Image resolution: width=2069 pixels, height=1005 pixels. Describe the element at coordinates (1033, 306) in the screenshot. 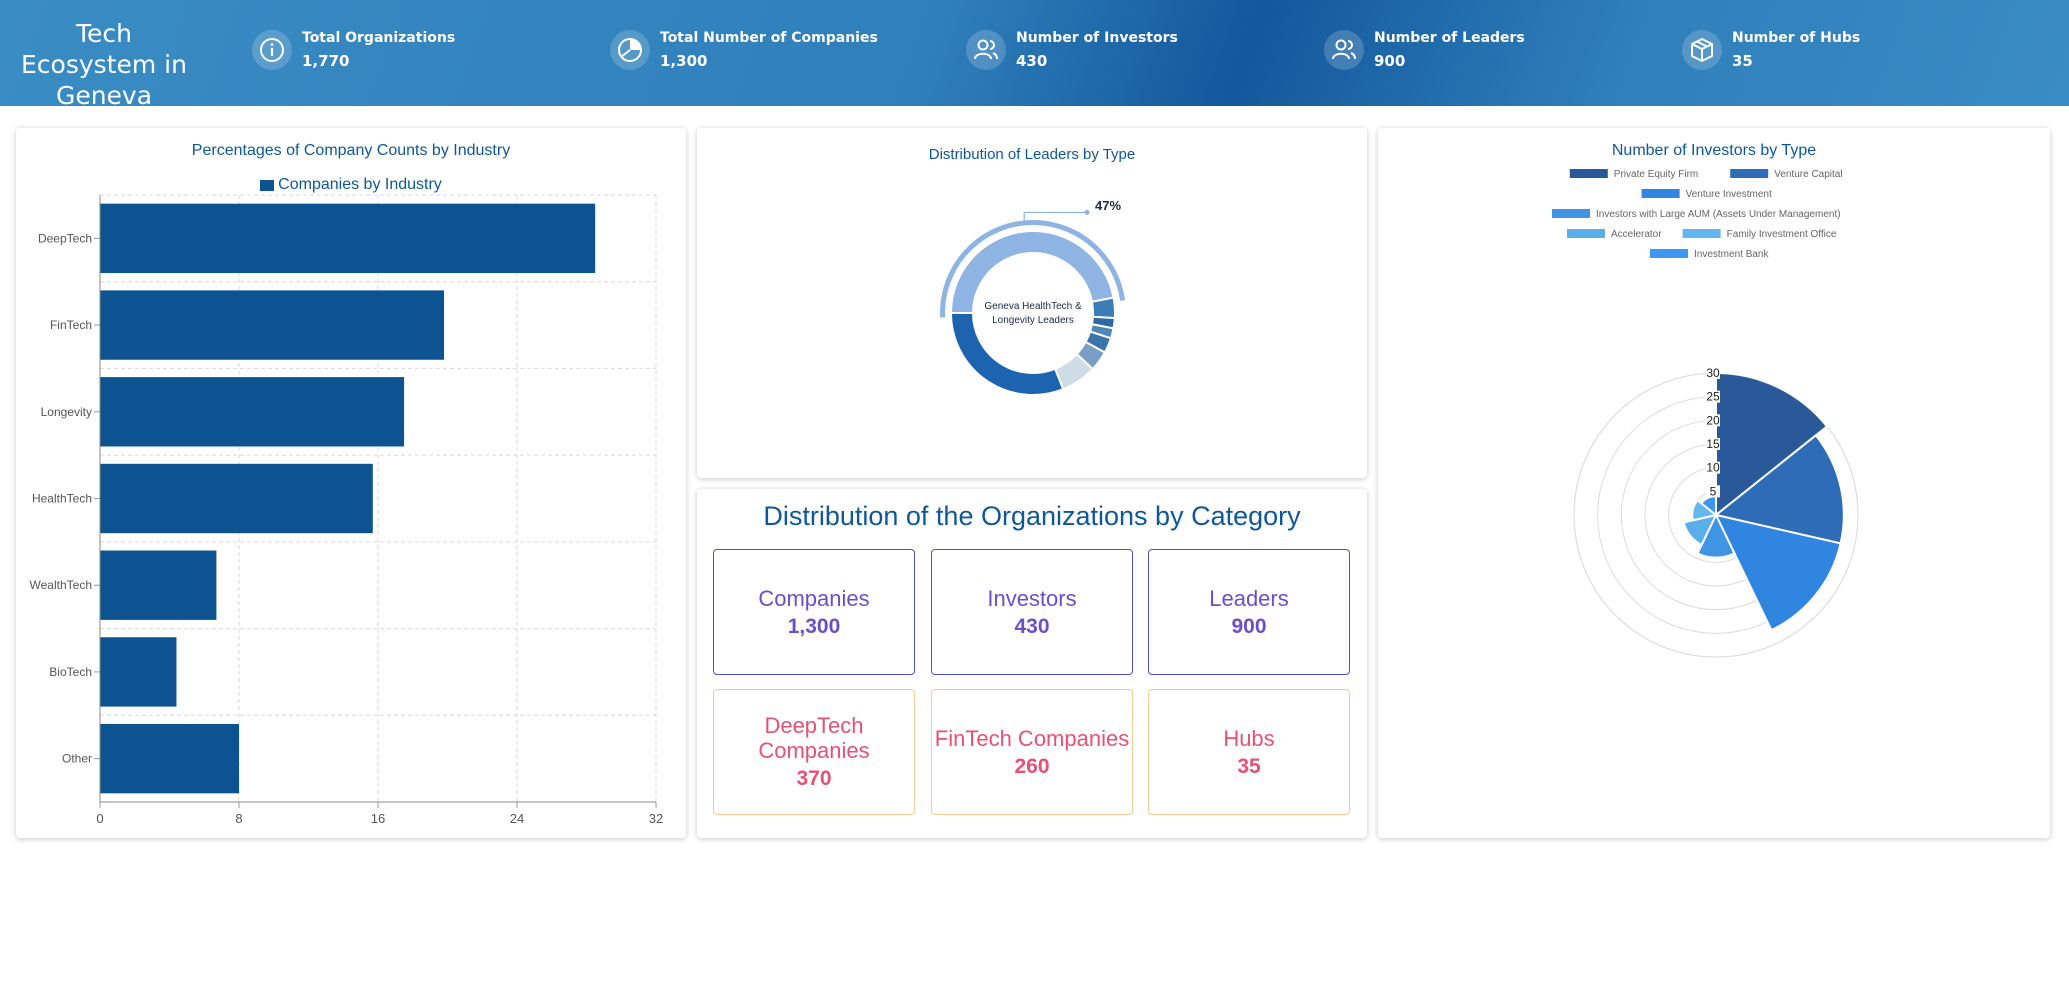

I see `donut-center-label: Geneva HealthTech &` at that location.